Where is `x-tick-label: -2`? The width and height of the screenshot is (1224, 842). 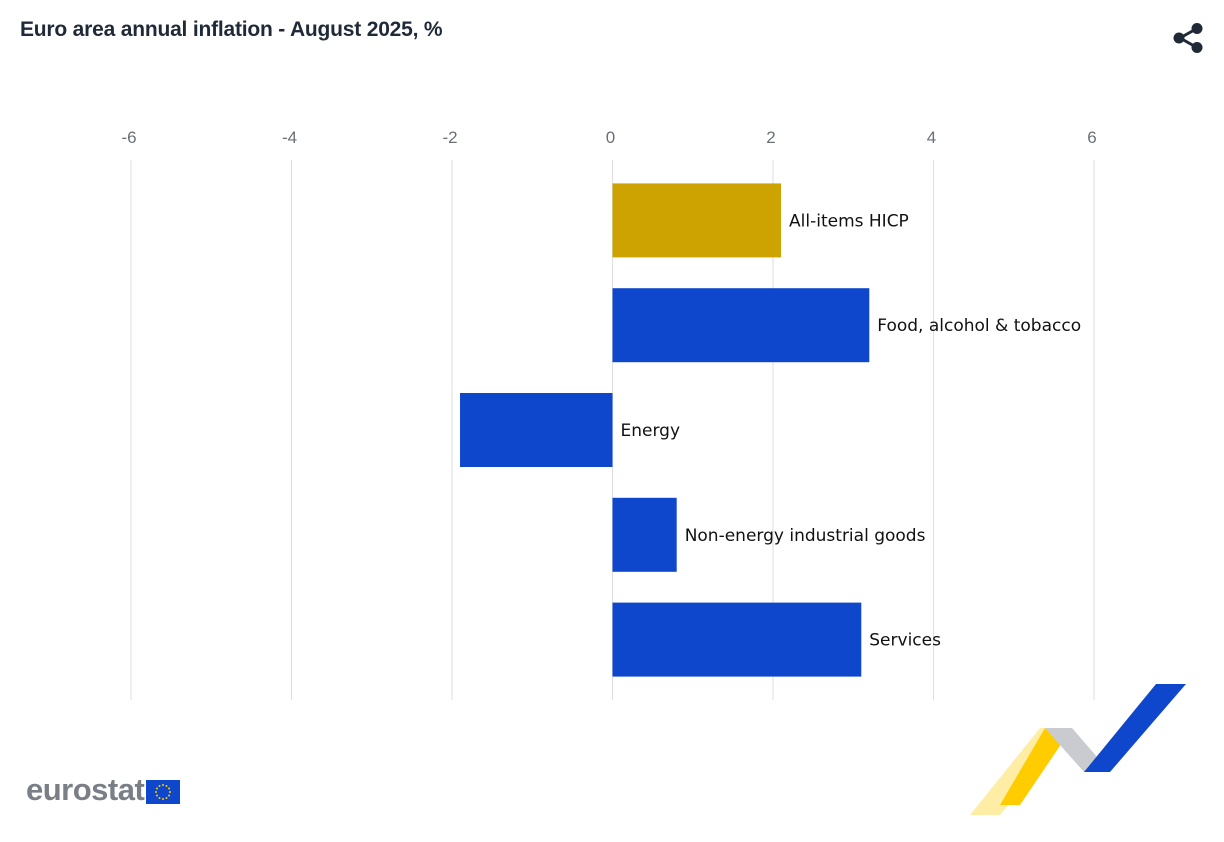 x-tick-label: -2 is located at coordinates (449, 137).